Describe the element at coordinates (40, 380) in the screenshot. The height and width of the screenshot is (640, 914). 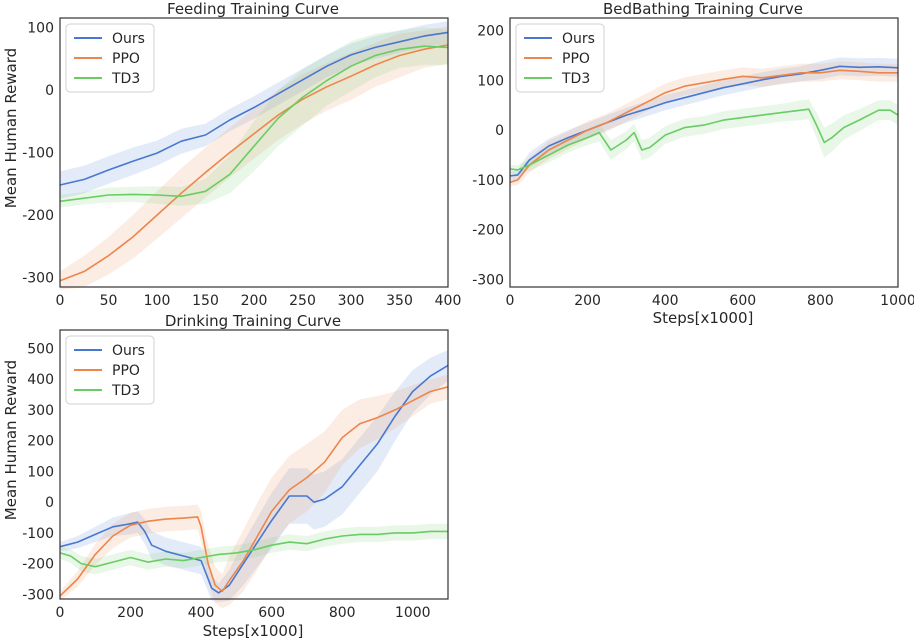
I see `y-tick-label: 400` at that location.